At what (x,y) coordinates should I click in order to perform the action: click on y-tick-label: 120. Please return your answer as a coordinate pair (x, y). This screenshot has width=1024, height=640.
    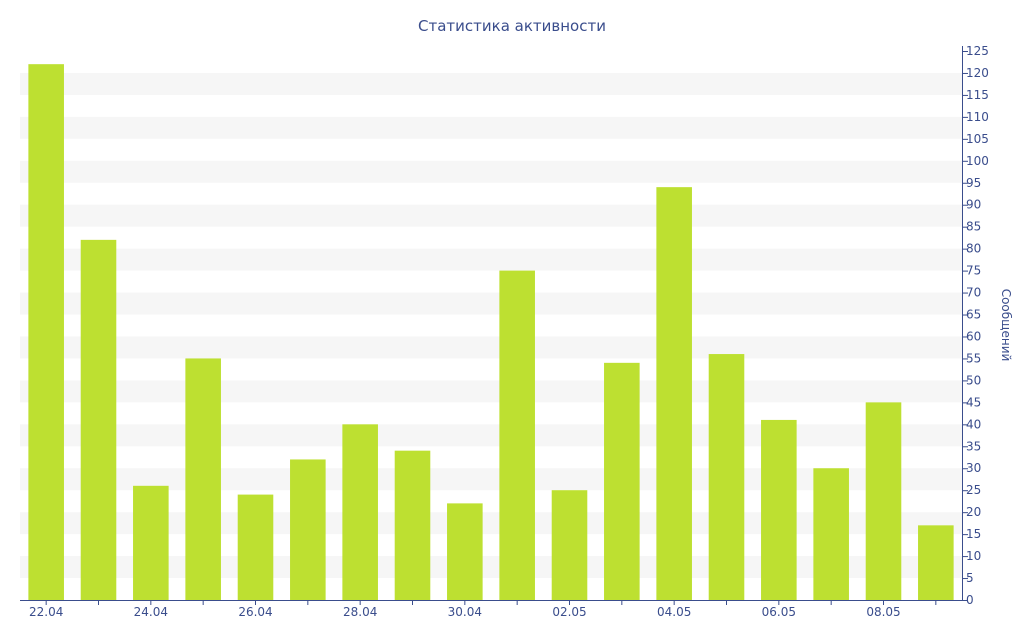
    Looking at the image, I should click on (977, 73).